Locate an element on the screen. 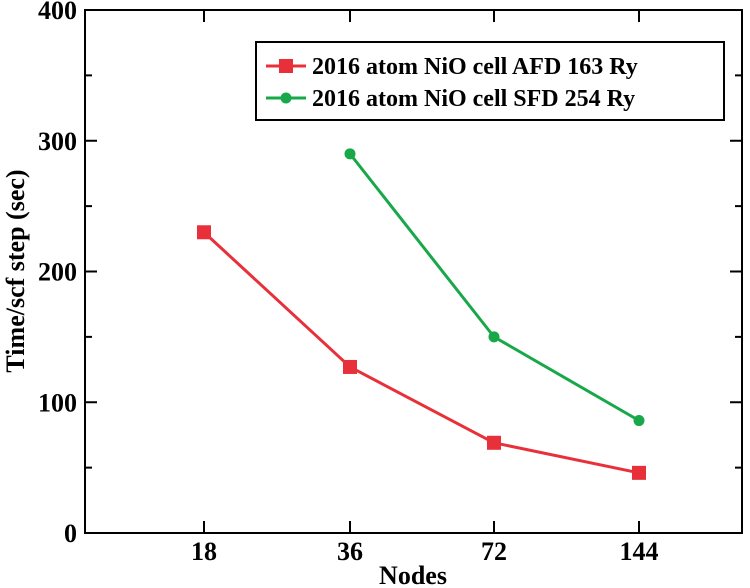 Image resolution: width=750 pixels, height=588 pixels. y-tick-label: 200 is located at coordinates (57, 272).